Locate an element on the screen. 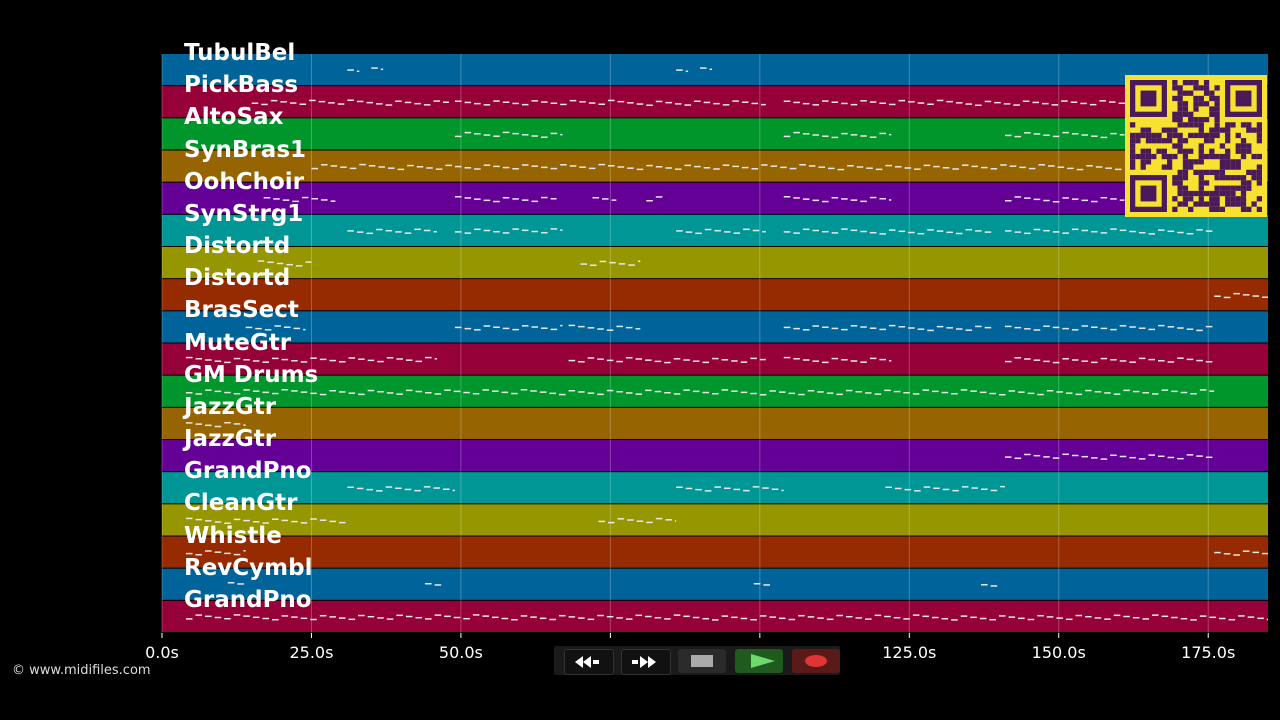 The height and width of the screenshot is (720, 1280). track-label: BrasSect is located at coordinates (241, 310).